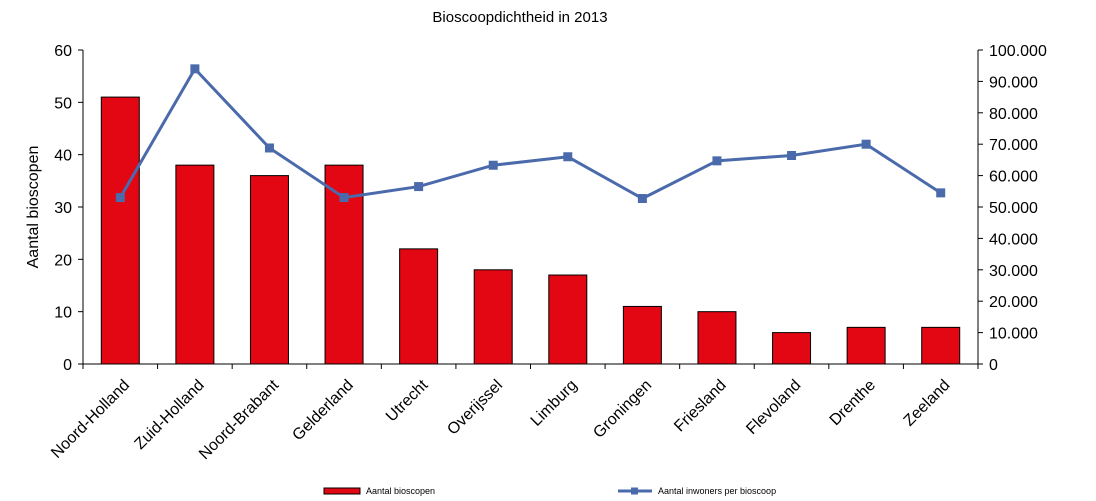 Image resolution: width=1096 pixels, height=501 pixels. I want to click on y2-tick-label: 0, so click(993, 365).